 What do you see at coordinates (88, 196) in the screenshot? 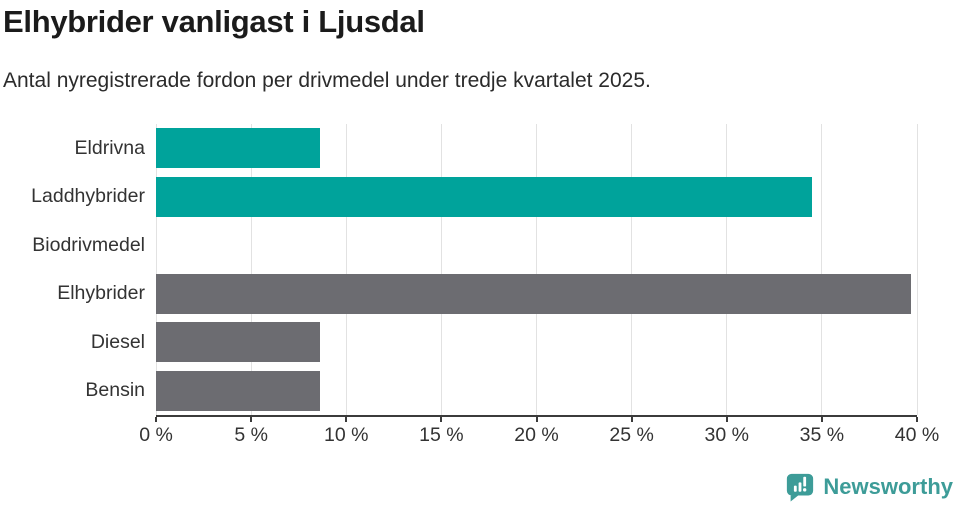
I see `category-label: Laddhybrider` at bounding box center [88, 196].